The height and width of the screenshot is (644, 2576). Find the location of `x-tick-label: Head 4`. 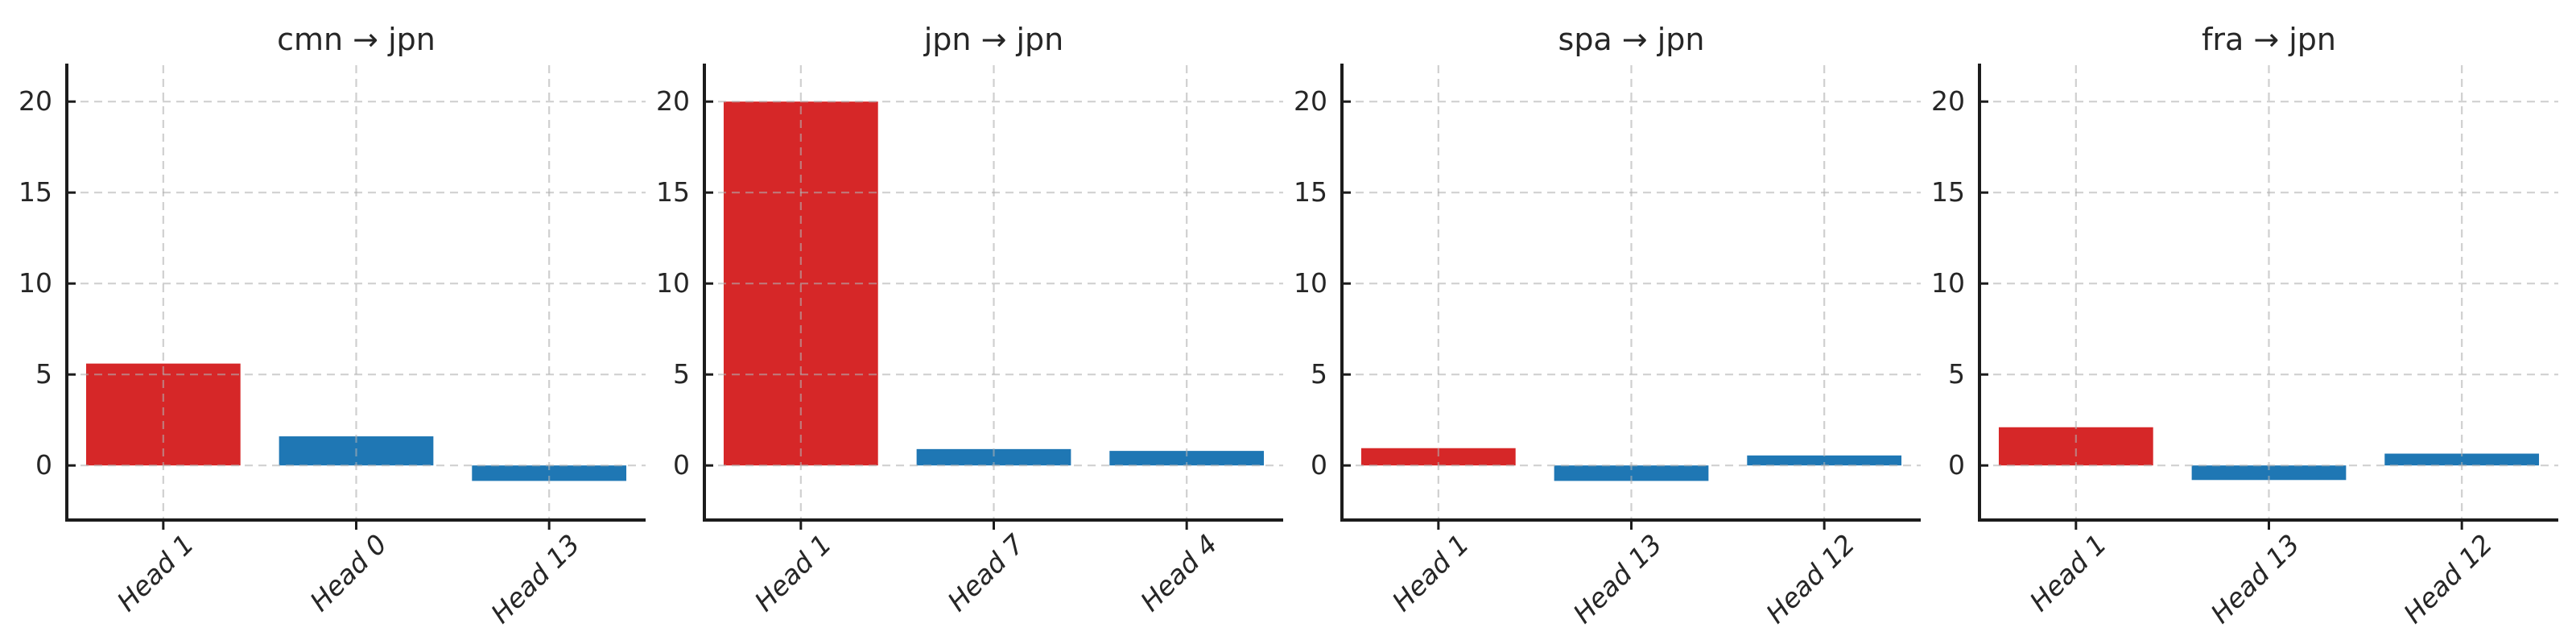

x-tick-label: Head 4 is located at coordinates (1179, 572).